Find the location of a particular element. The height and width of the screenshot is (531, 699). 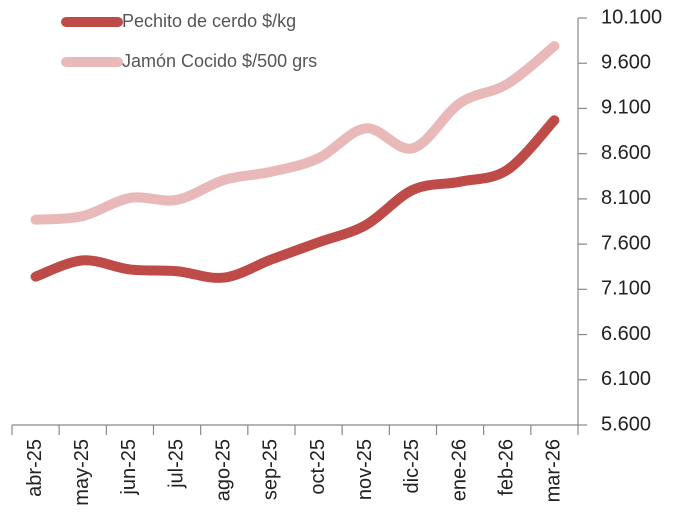

y-tick-label: 5.600 is located at coordinates (626, 424).